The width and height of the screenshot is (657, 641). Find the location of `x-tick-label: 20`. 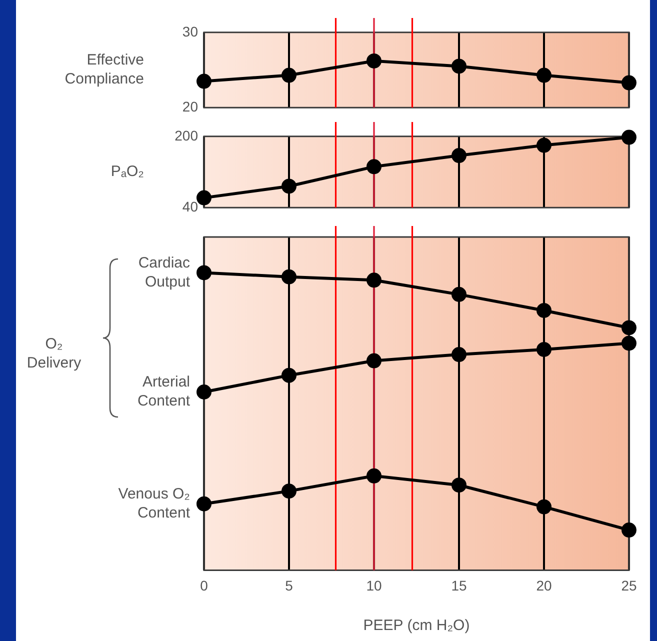

x-tick-label: 20 is located at coordinates (544, 585).